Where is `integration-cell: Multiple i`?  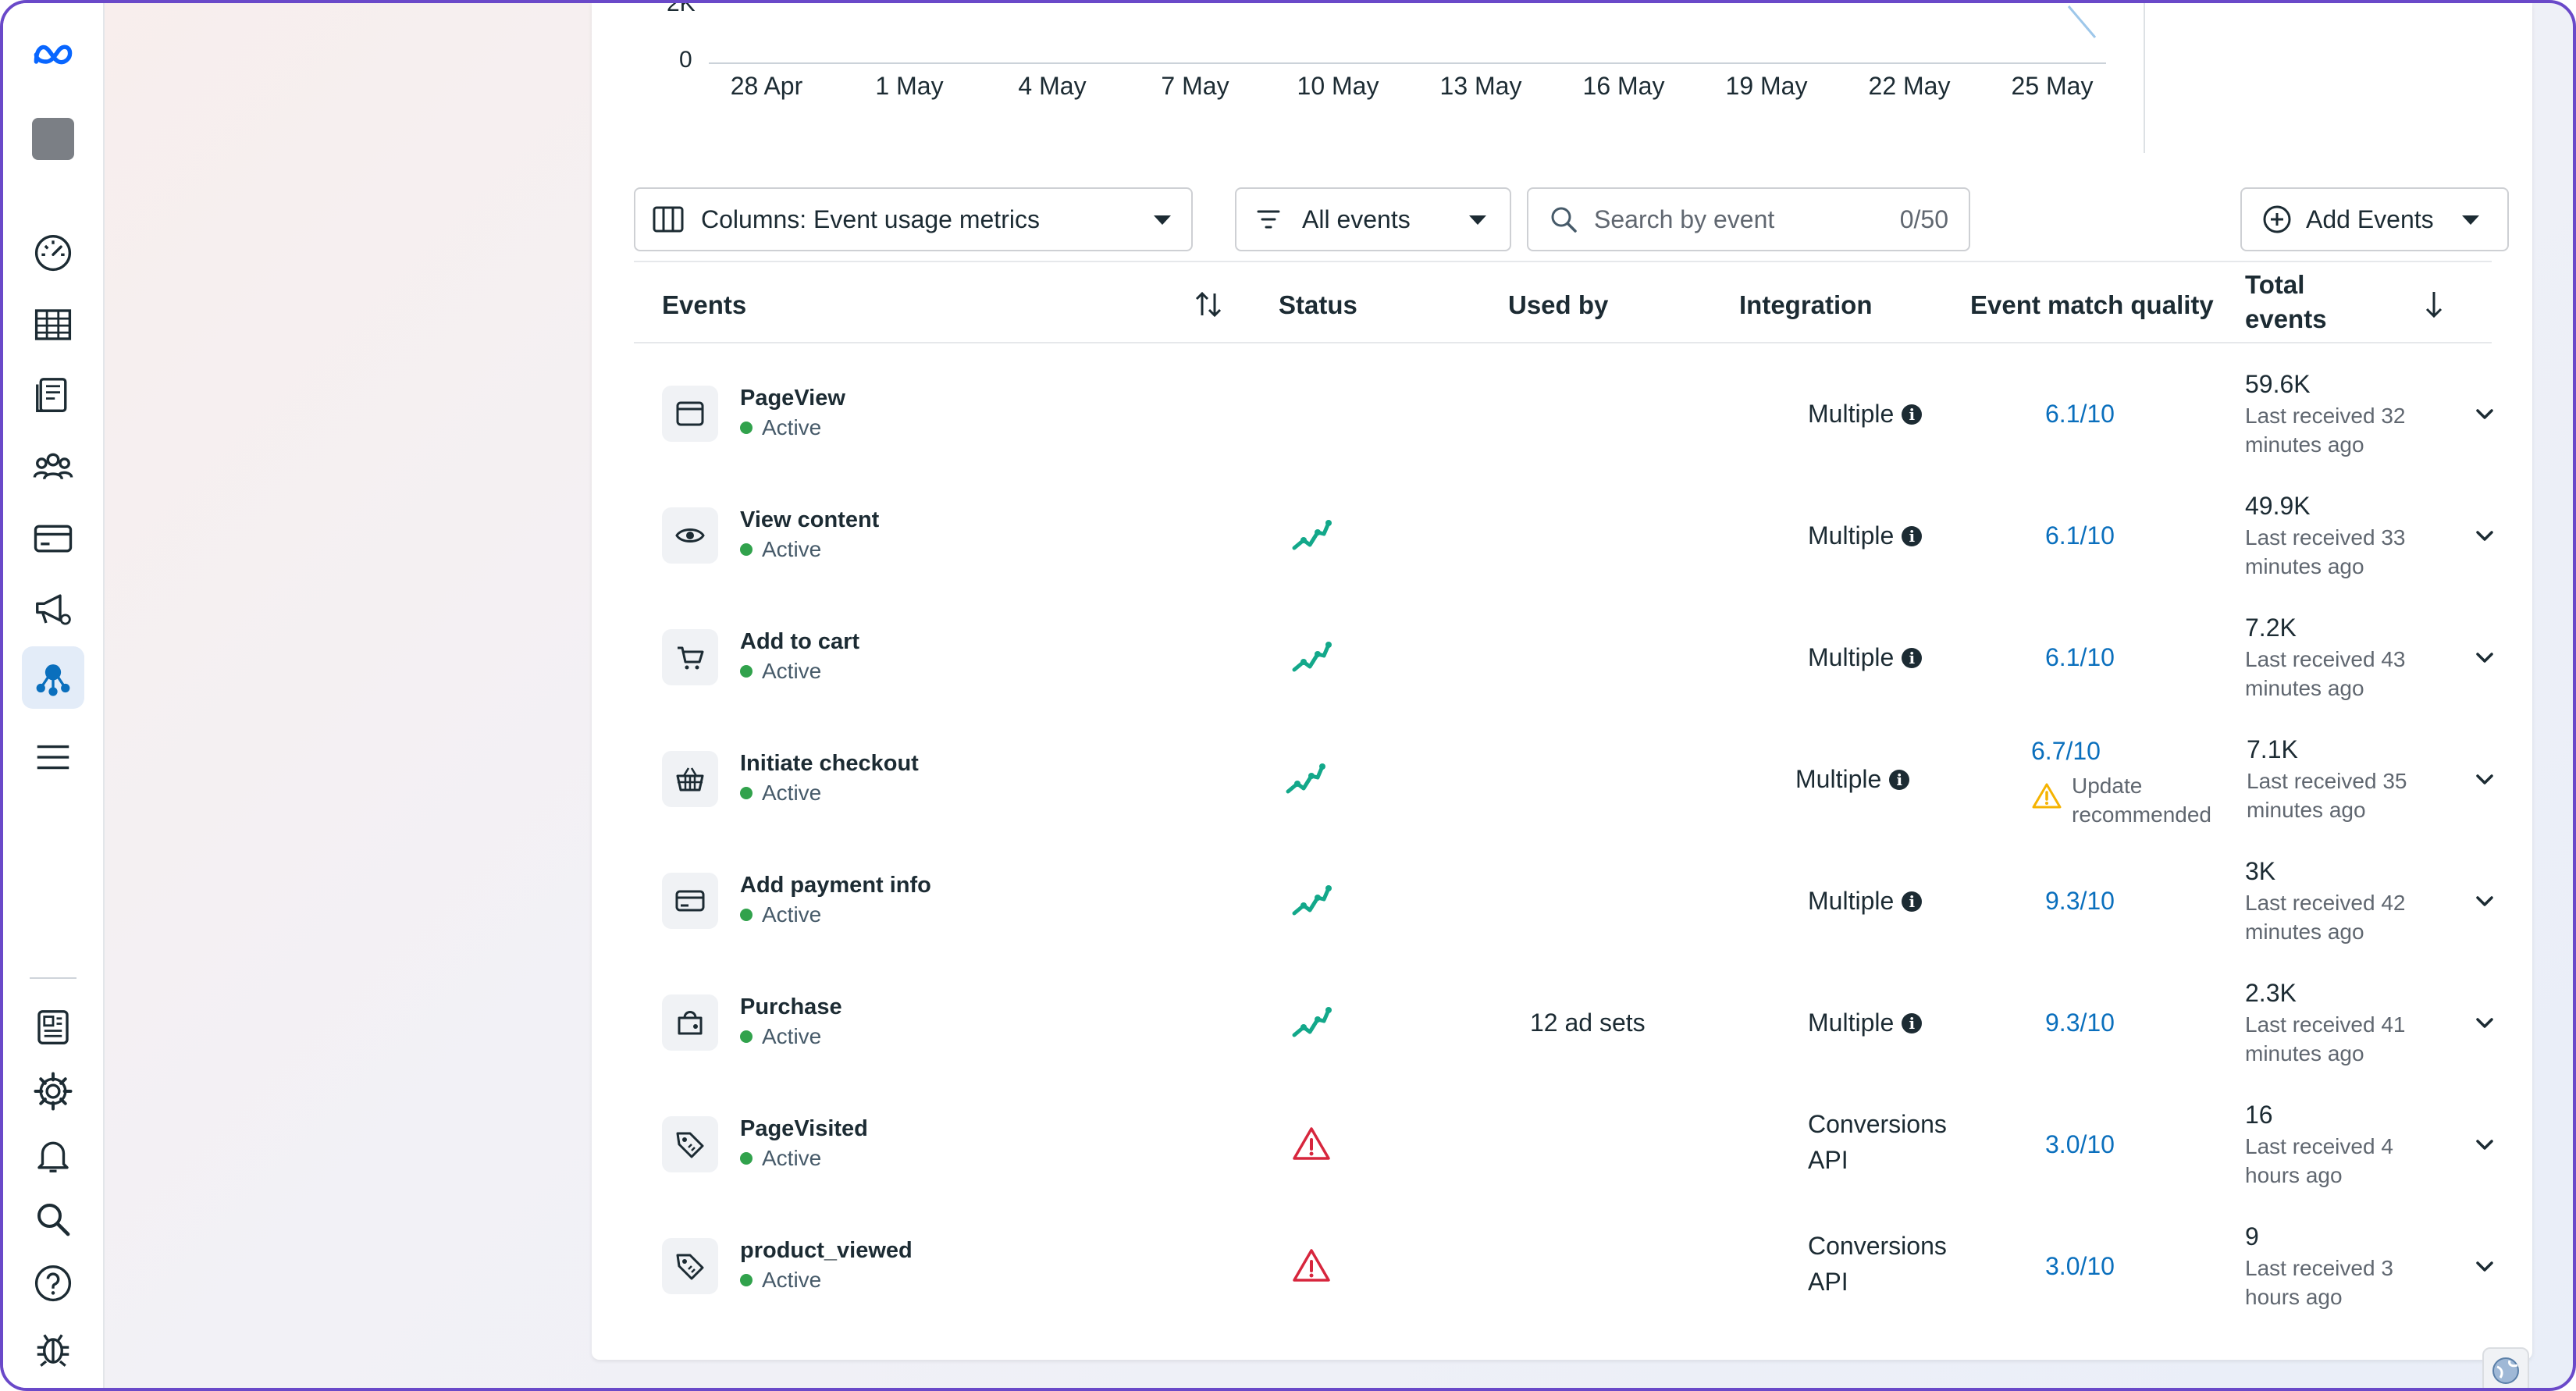
integration-cell: Multiple i is located at coordinates (1865, 415).